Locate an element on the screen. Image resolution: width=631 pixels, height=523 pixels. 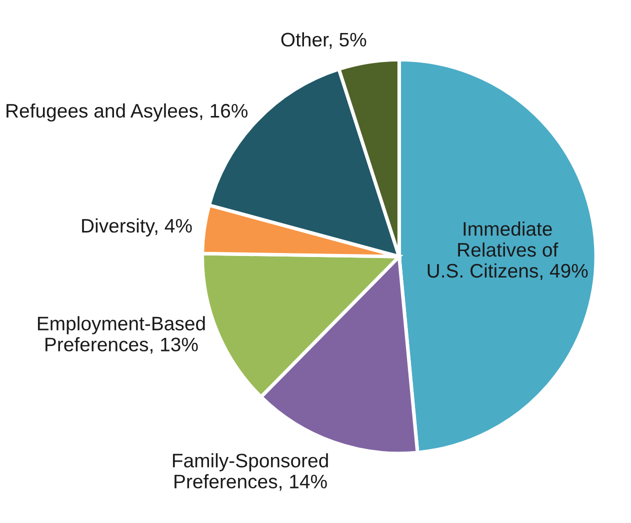
slice-label: Other, 5% is located at coordinates (323, 40).